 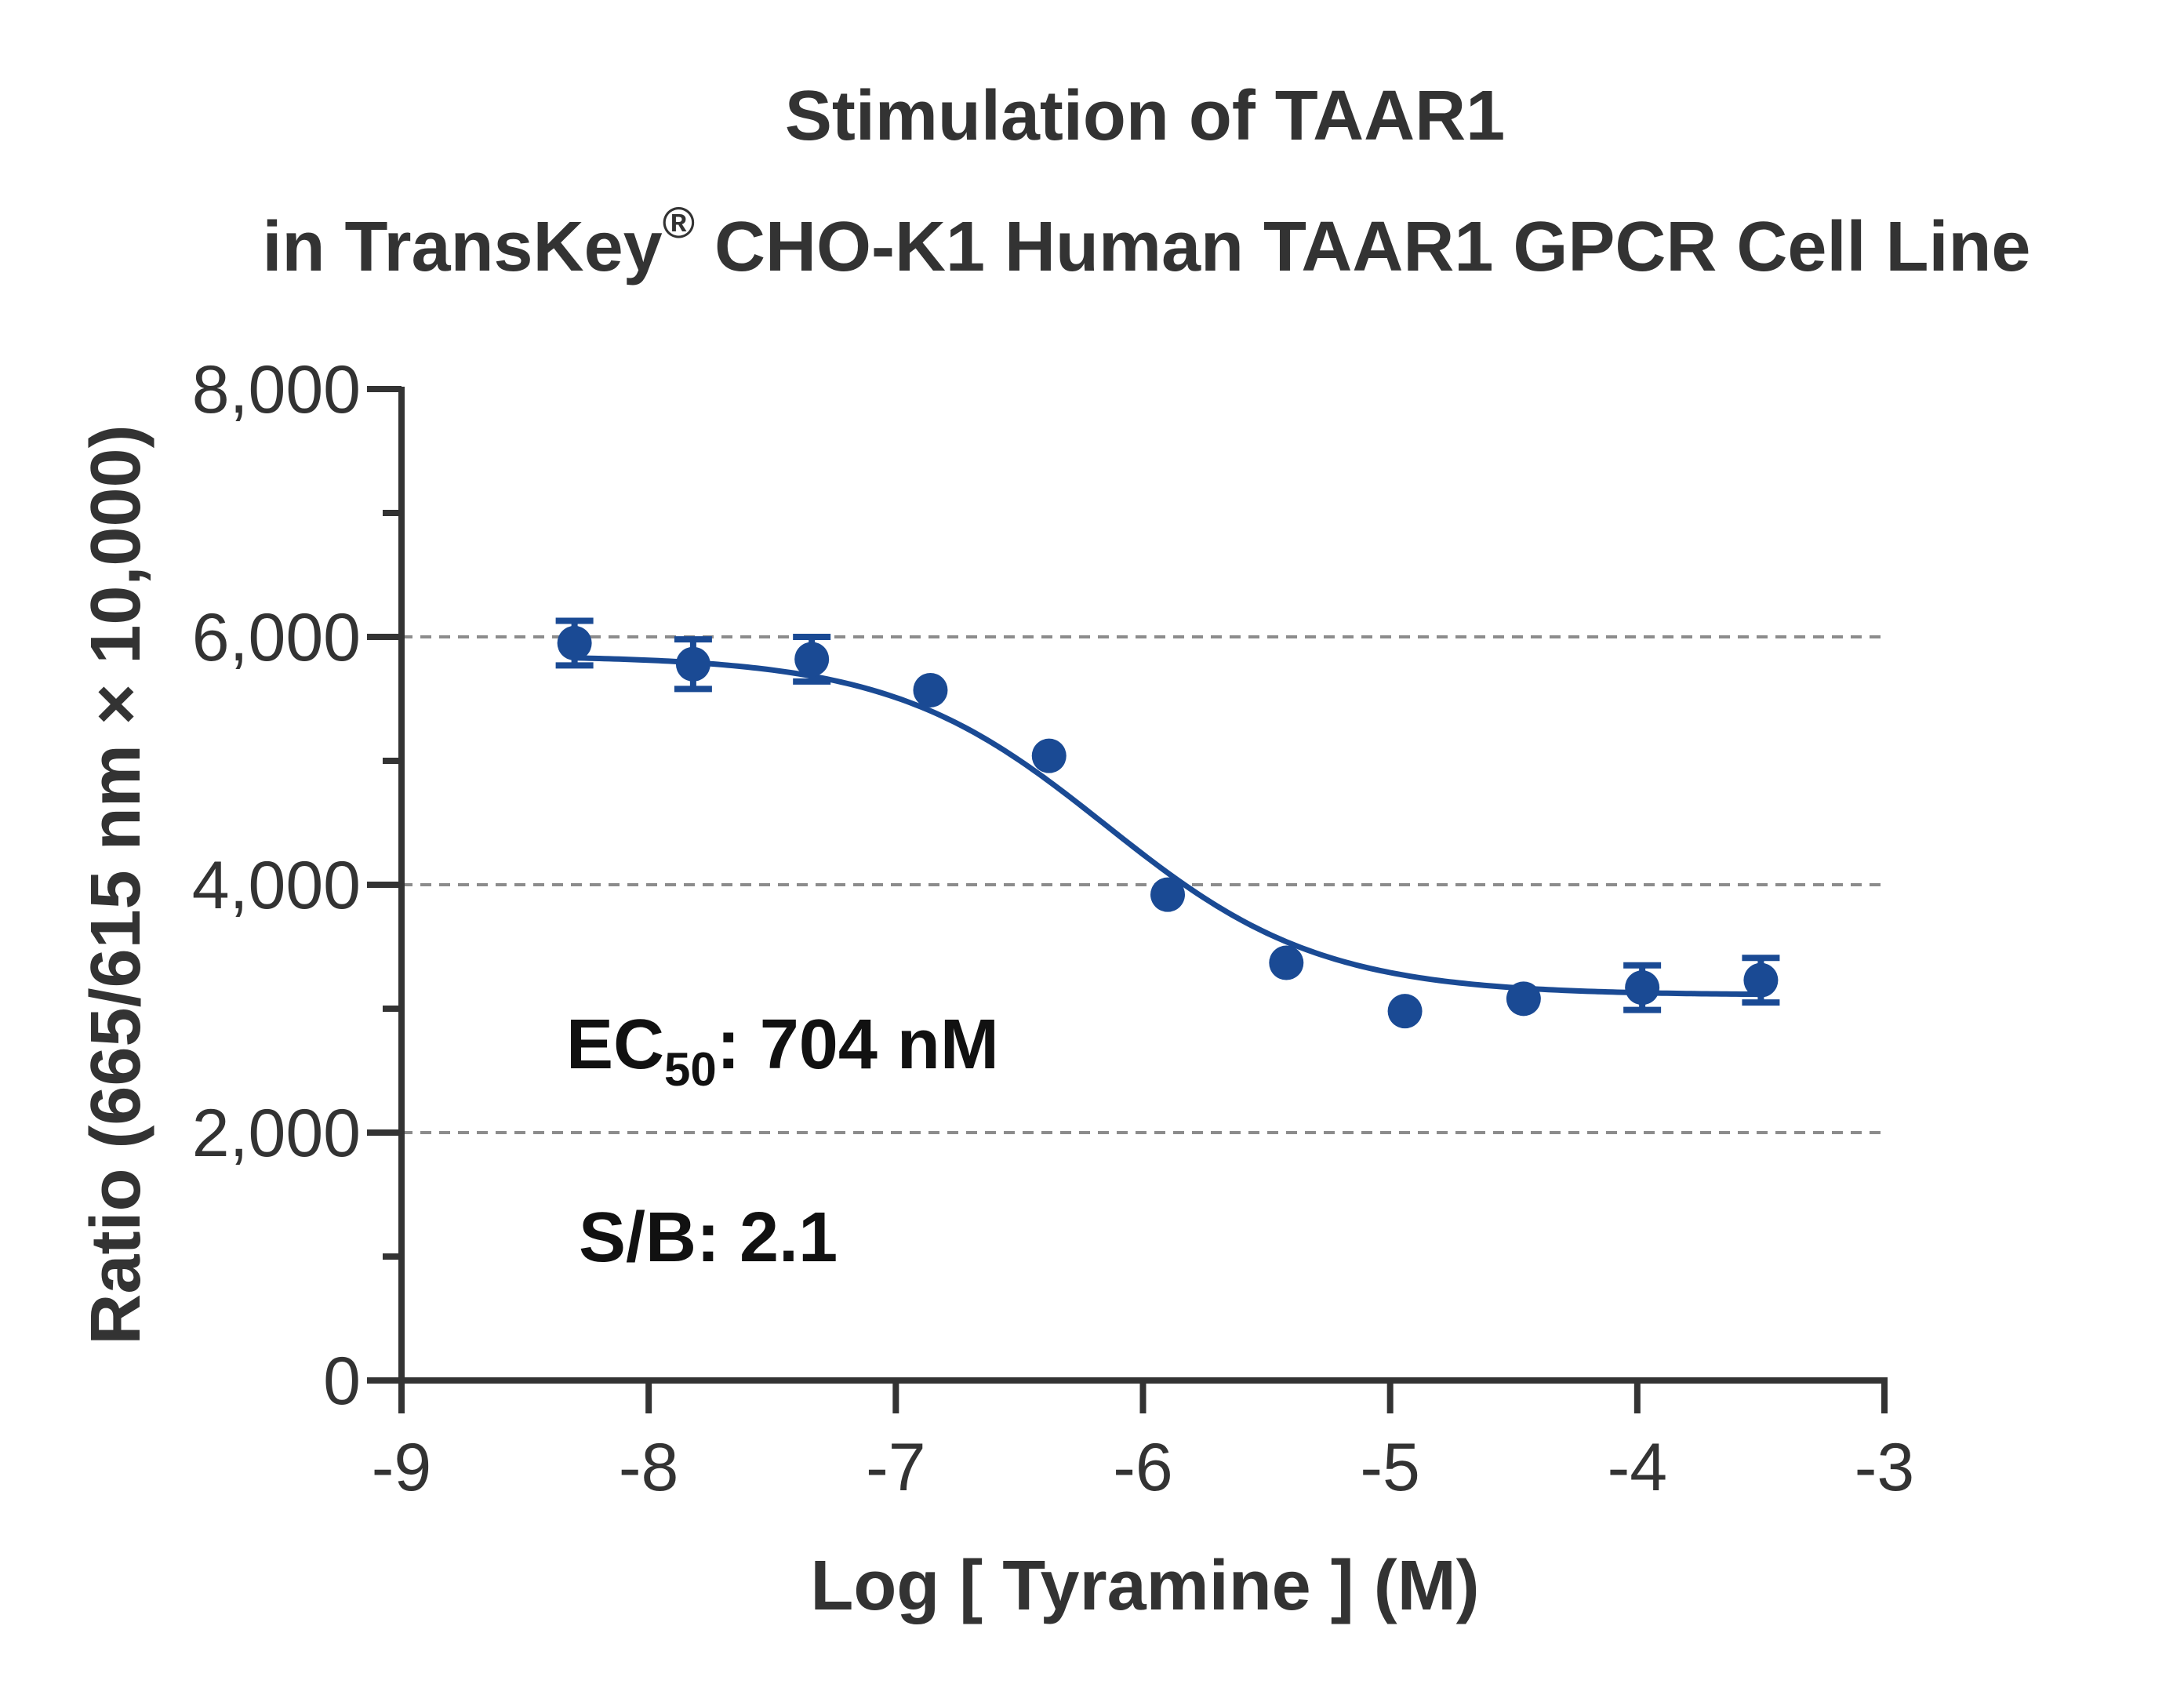 What do you see at coordinates (276, 637) in the screenshot?
I see `y-tick-label: 6,000` at bounding box center [276, 637].